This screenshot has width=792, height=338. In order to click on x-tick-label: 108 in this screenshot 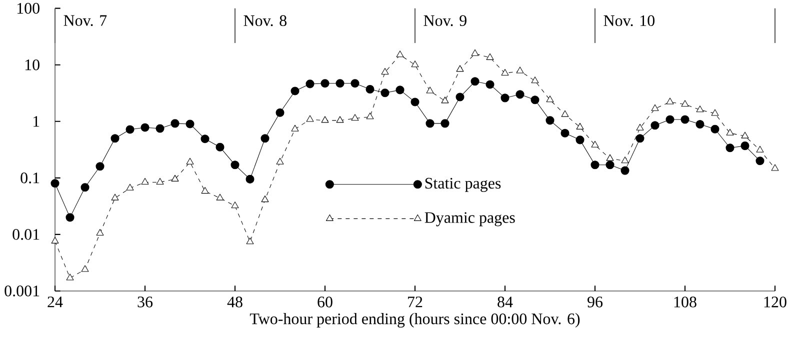, I will do `click(685, 302)`.